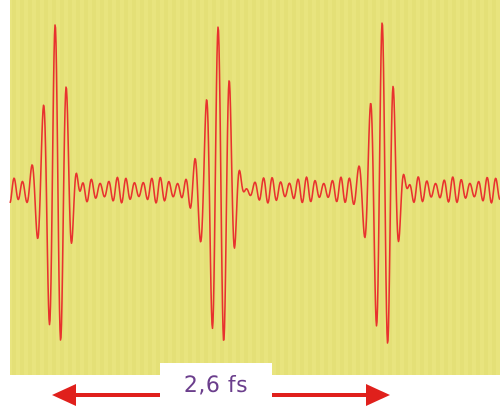 Image resolution: width=500 pixels, height=407 pixels. What do you see at coordinates (216, 385) in the screenshot?
I see `period-label: 2,6 fs` at bounding box center [216, 385].